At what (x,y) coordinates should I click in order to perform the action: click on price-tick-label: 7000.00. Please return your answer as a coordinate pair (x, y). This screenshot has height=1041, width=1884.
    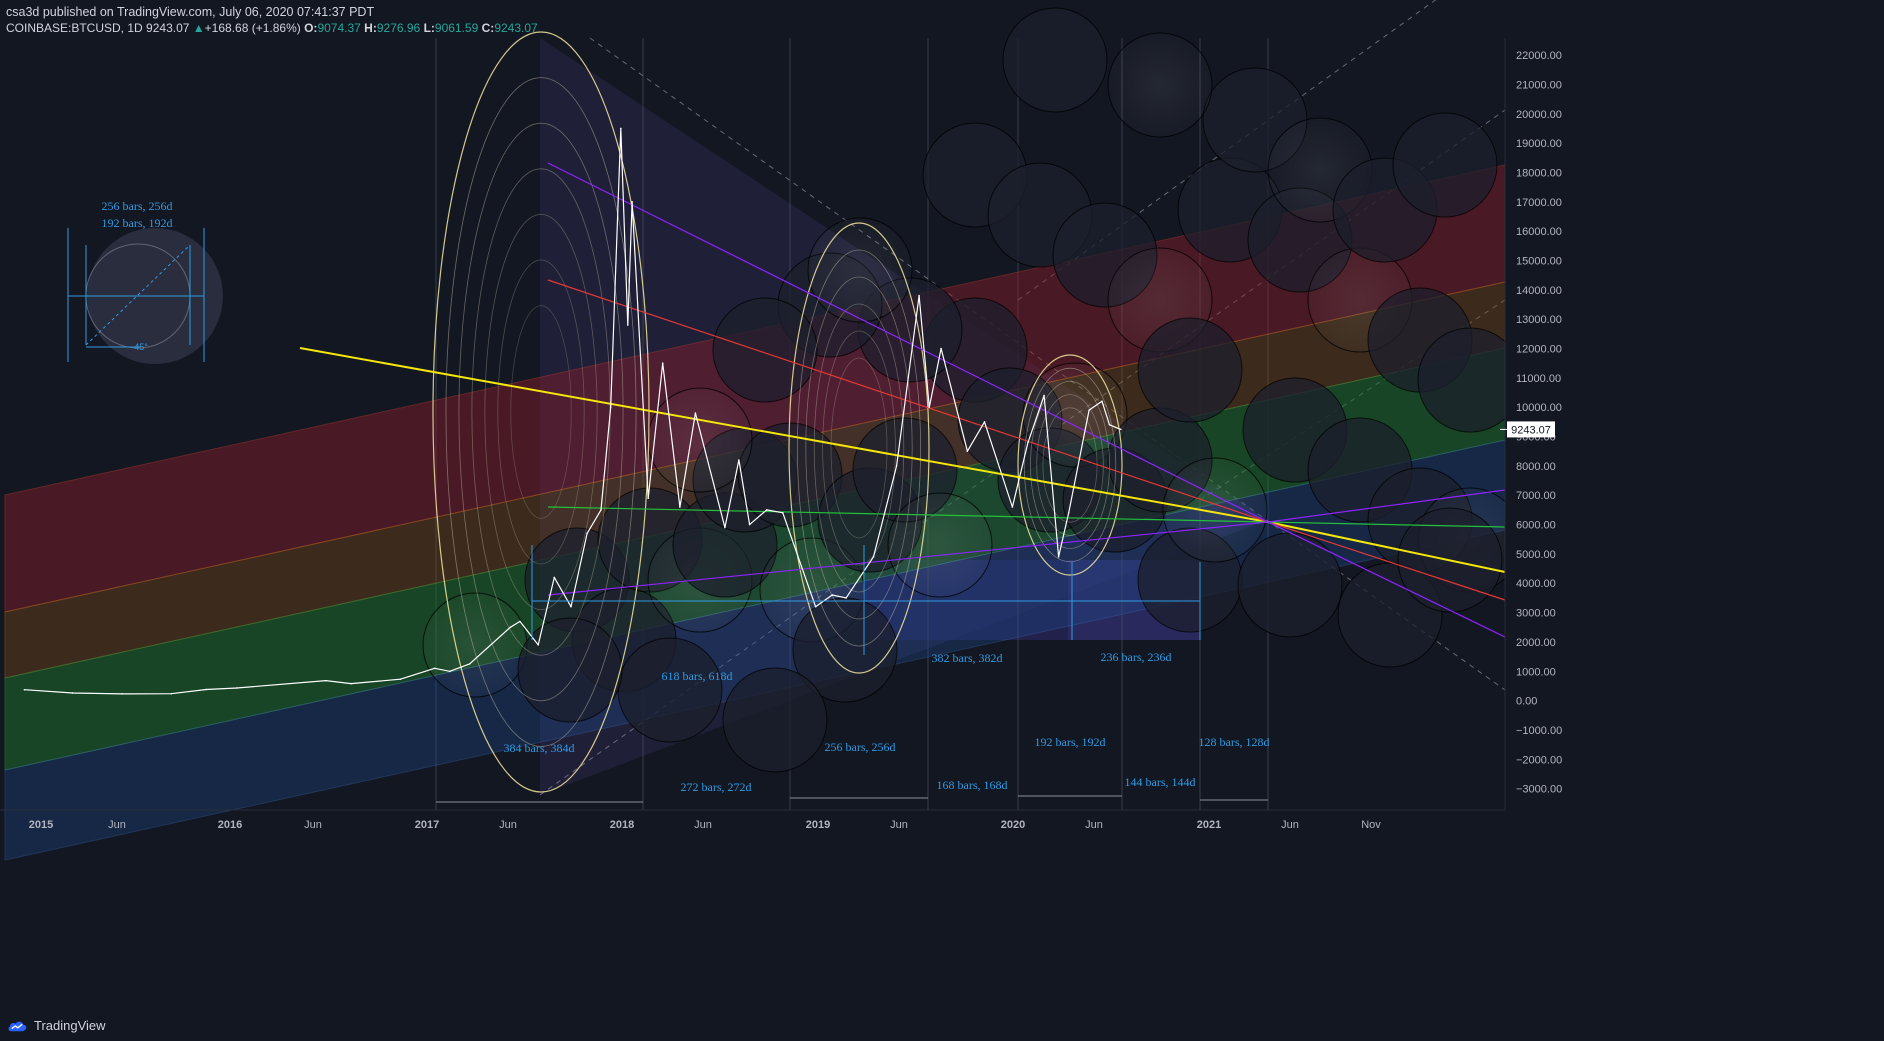
    Looking at the image, I should click on (1536, 496).